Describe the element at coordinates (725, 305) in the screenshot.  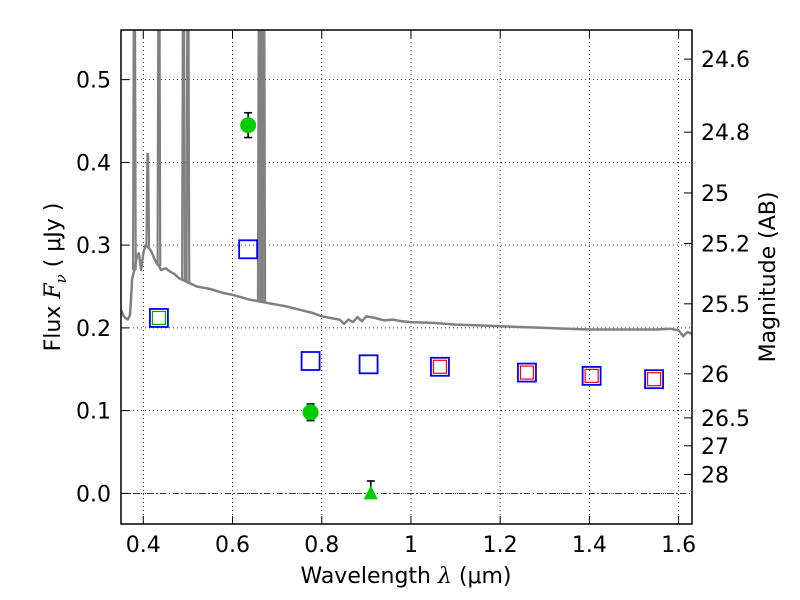
I see `y2-tick-label: 25.5` at that location.